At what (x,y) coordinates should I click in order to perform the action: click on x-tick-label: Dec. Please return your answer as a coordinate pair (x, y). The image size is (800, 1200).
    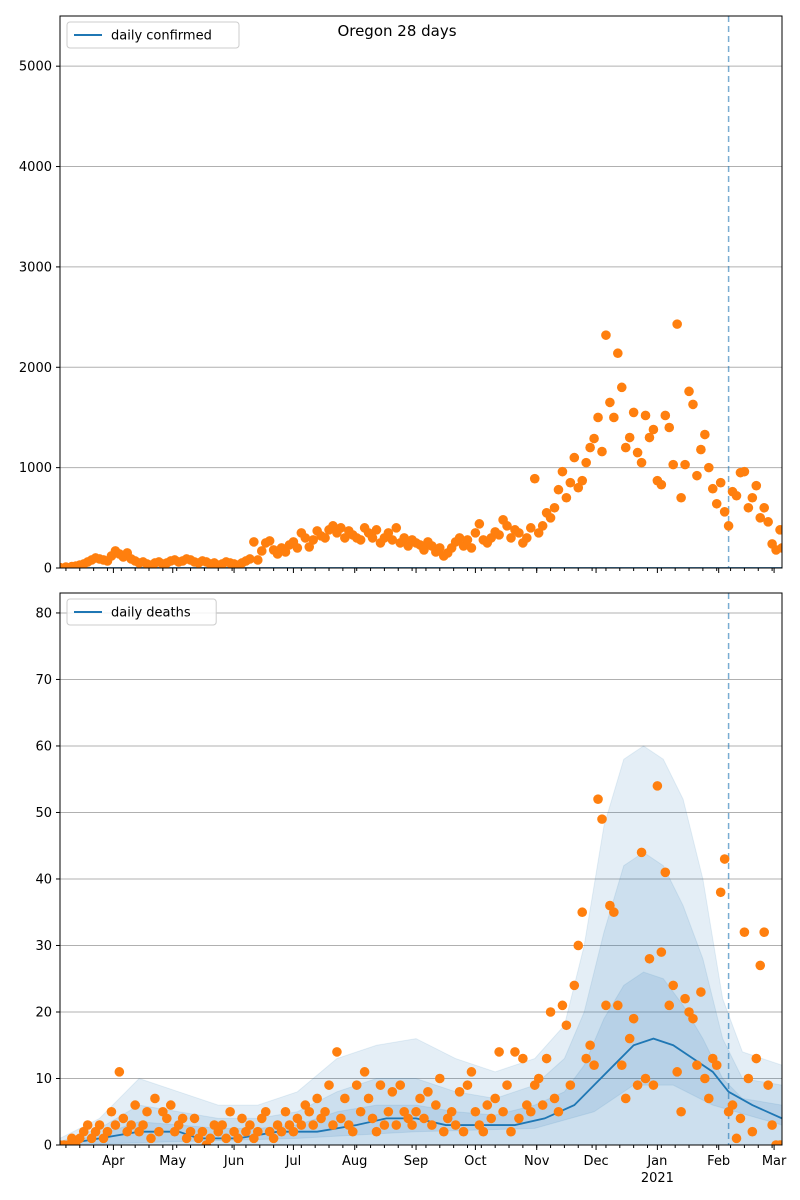
    Looking at the image, I should click on (595, 1161).